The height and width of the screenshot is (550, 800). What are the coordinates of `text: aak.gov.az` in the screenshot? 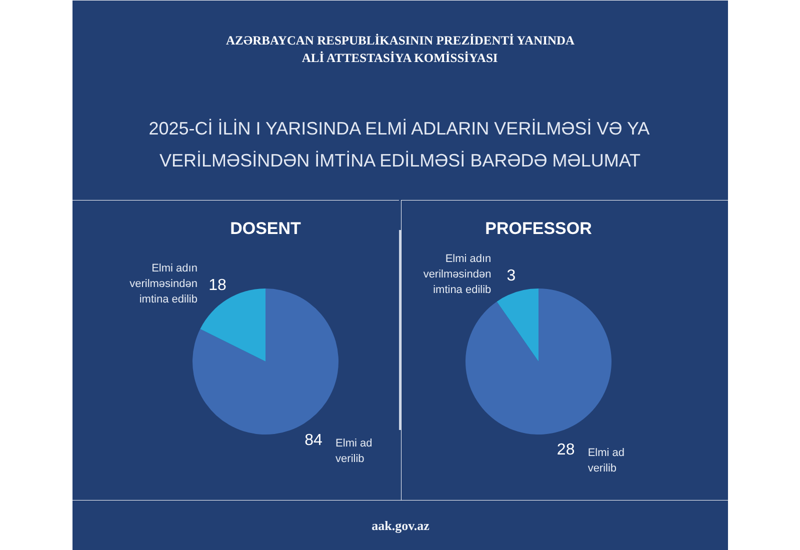 It's located at (401, 525).